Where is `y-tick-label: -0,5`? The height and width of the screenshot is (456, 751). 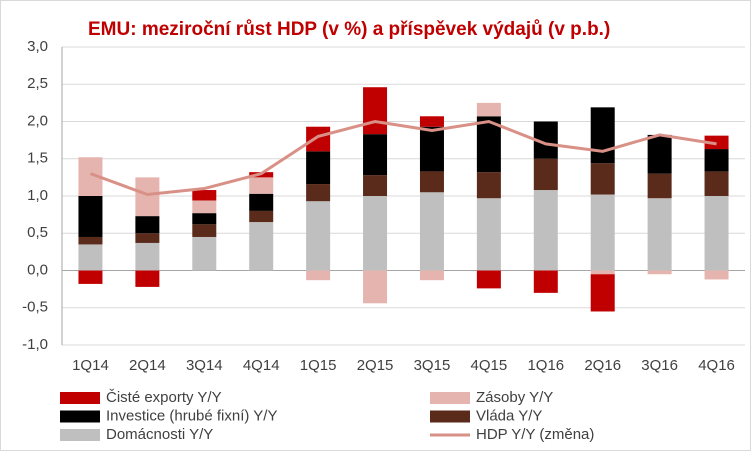 y-tick-label: -0,5 is located at coordinates (35, 307).